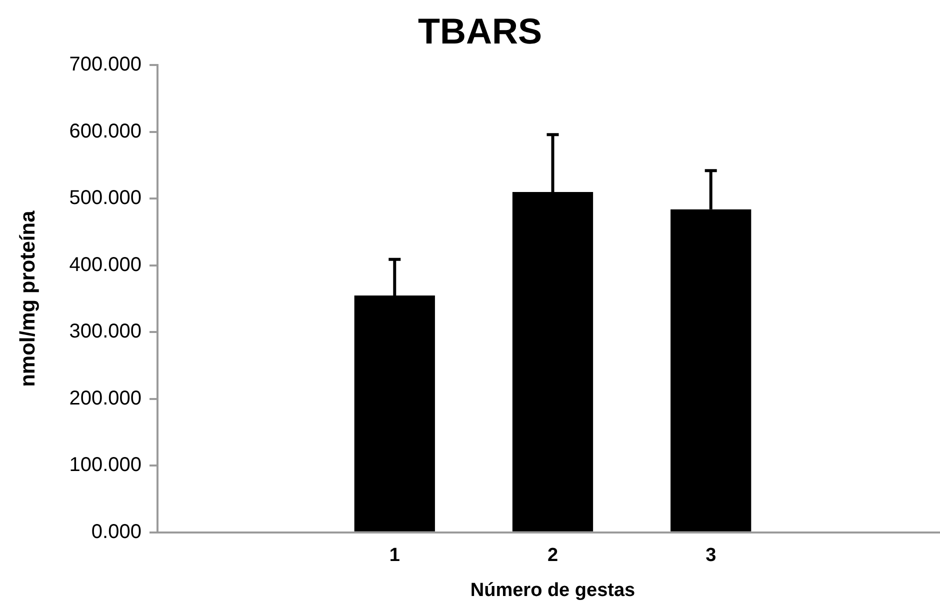 The width and height of the screenshot is (940, 606). What do you see at coordinates (105, 131) in the screenshot?
I see `y-tick-label: 600.000` at bounding box center [105, 131].